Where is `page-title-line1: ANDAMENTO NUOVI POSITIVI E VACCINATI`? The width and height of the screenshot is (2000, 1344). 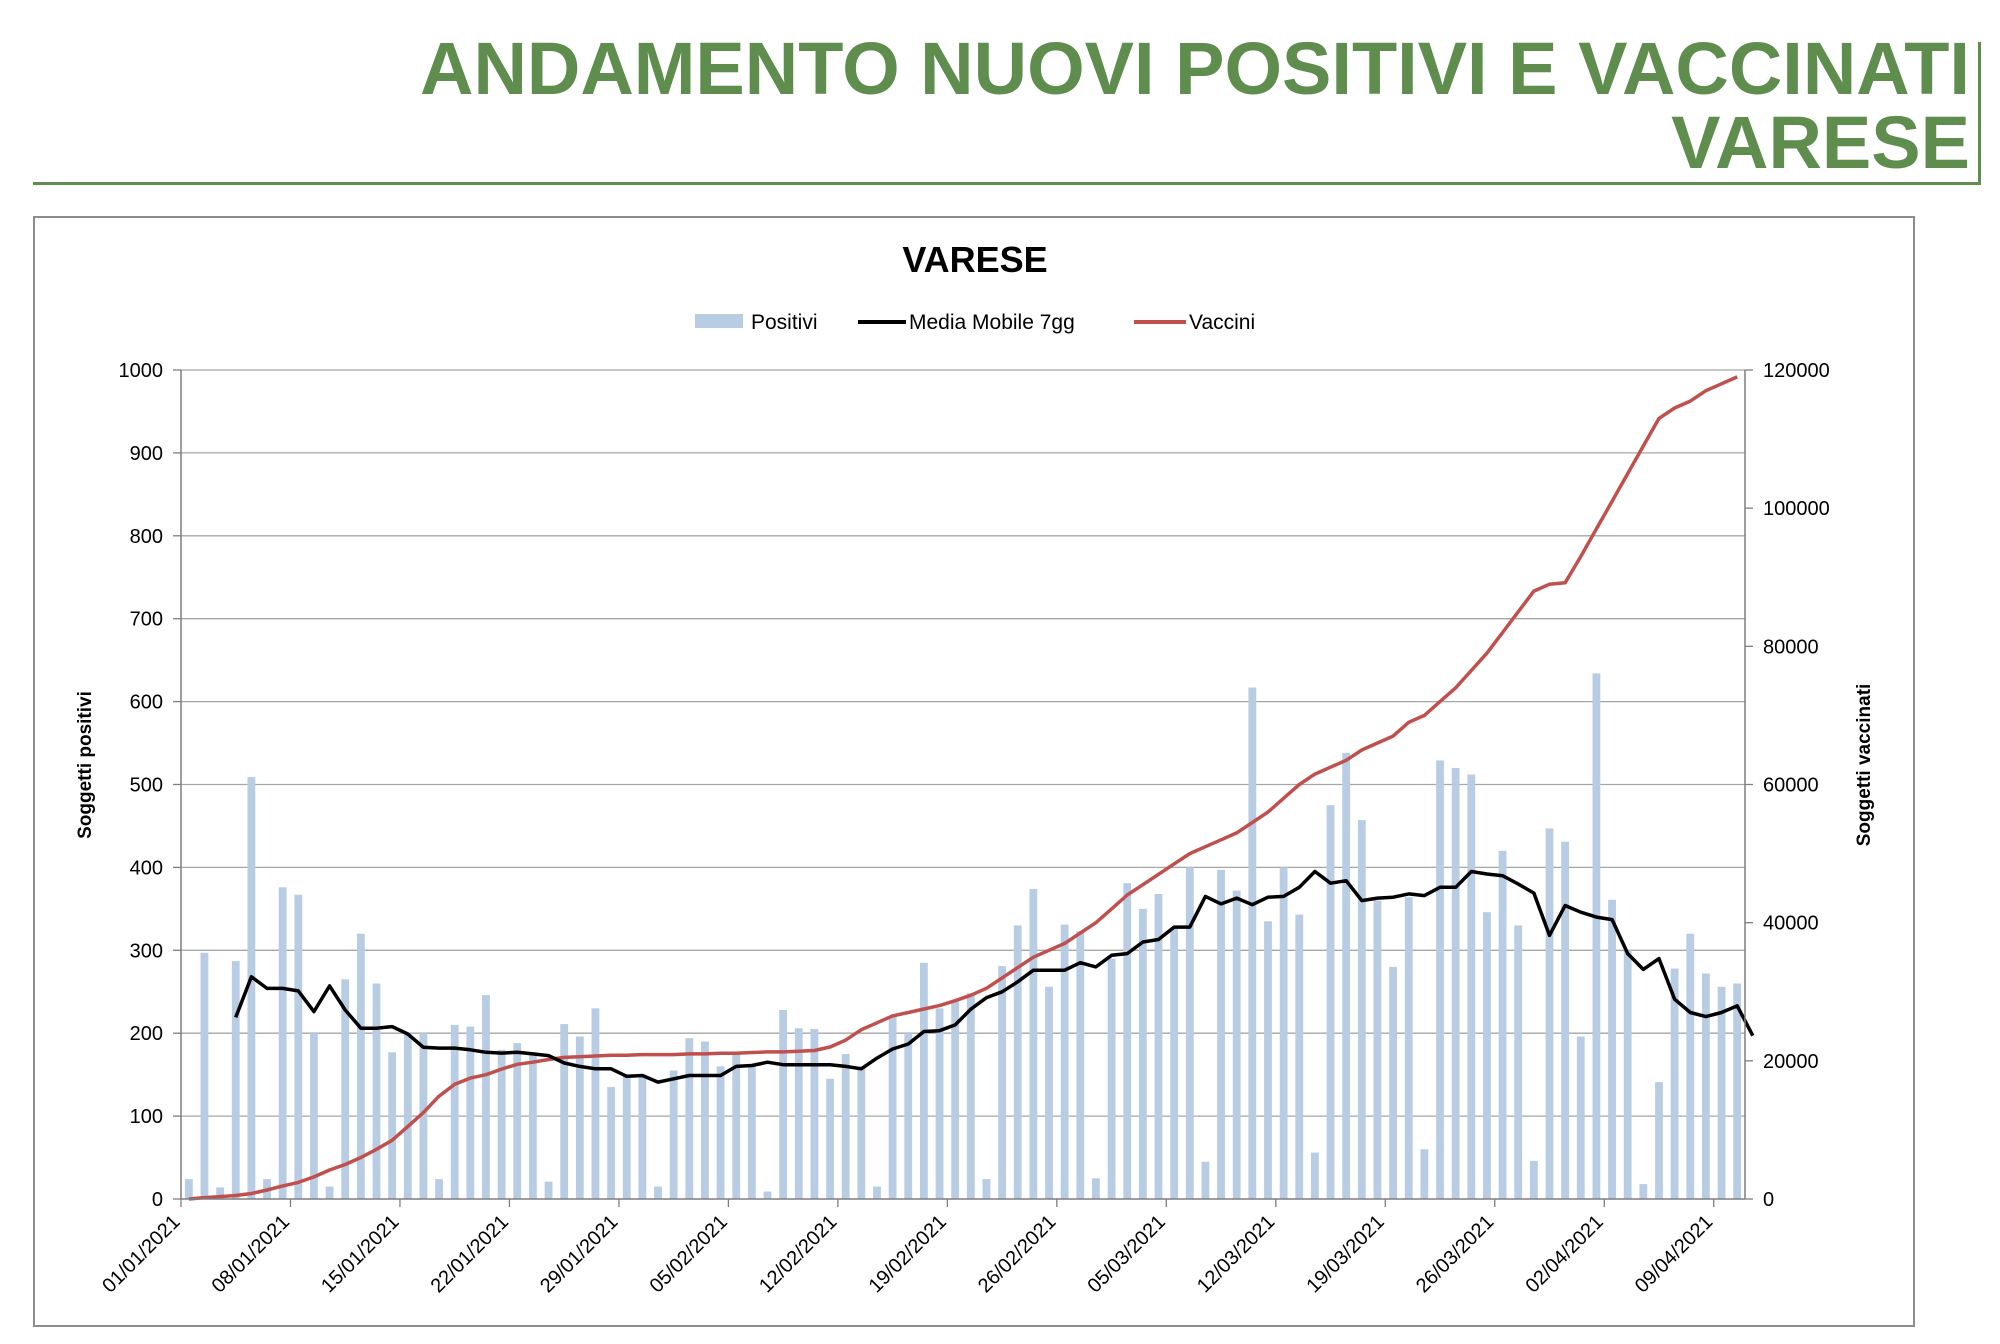 page-title-line1: ANDAMENTO NUOVI POSITIVI E VACCINATI is located at coordinates (1195, 68).